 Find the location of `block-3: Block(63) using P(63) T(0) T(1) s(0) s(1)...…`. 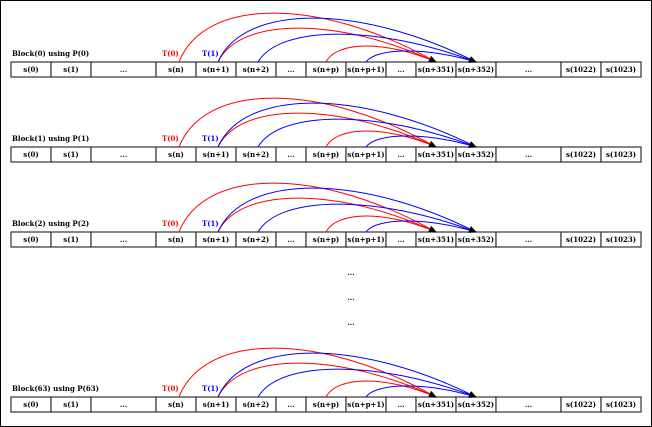

block-3: Block(63) using P(63) T(0) T(1) s(0) s(1)...… is located at coordinates (326, 380).